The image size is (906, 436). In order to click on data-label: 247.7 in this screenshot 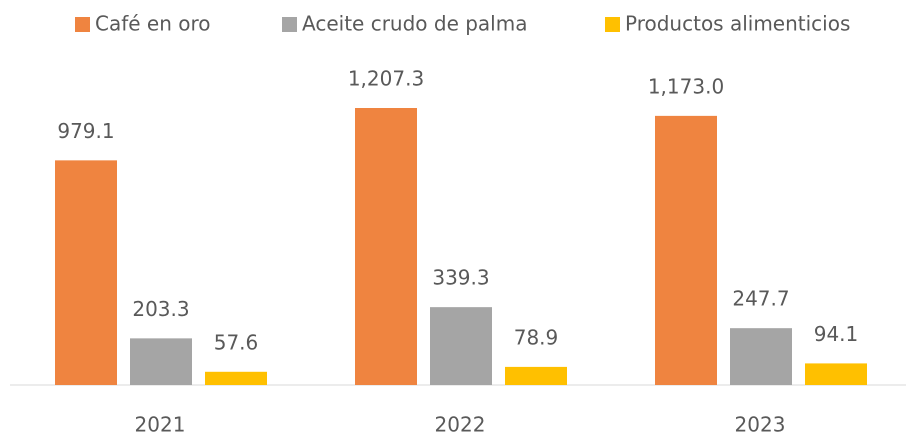, I will do `click(760, 299)`.